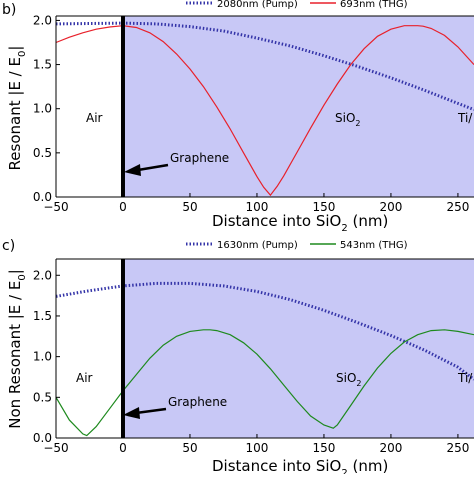 The height and width of the screenshot is (478, 474). What do you see at coordinates (9, 10) in the screenshot?
I see `panel-label: b)` at bounding box center [9, 10].